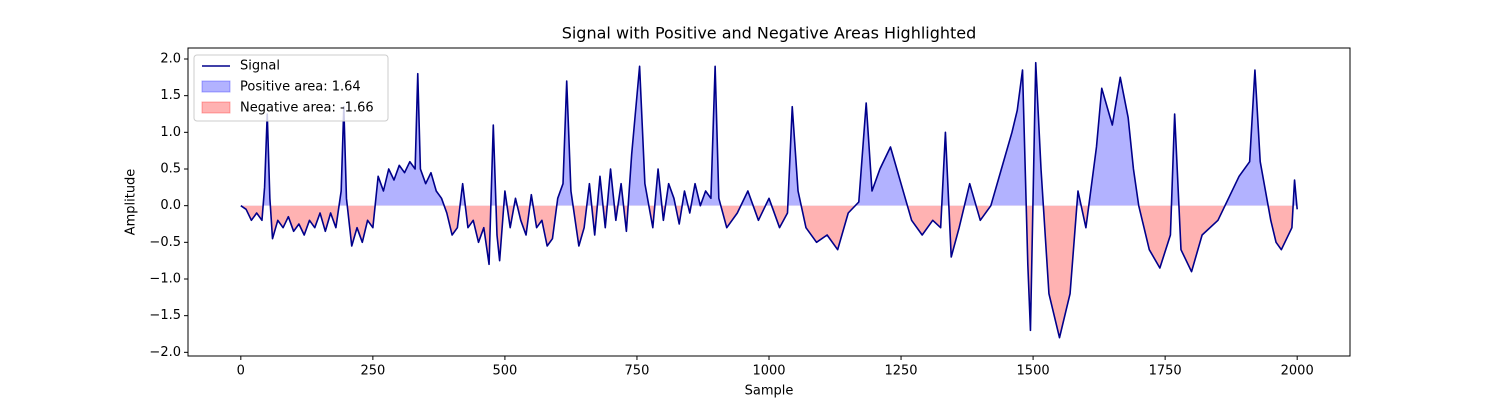 The height and width of the screenshot is (400, 1500). Describe the element at coordinates (1165, 371) in the screenshot. I see `x-tick-label: 1750` at that location.